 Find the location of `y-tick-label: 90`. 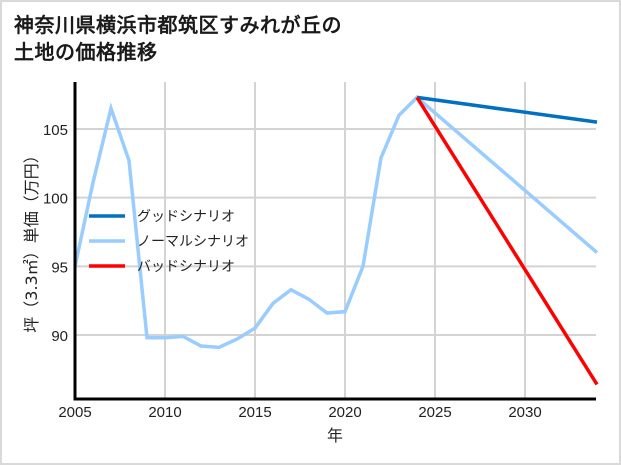

y-tick-label: 90 is located at coordinates (59, 336).